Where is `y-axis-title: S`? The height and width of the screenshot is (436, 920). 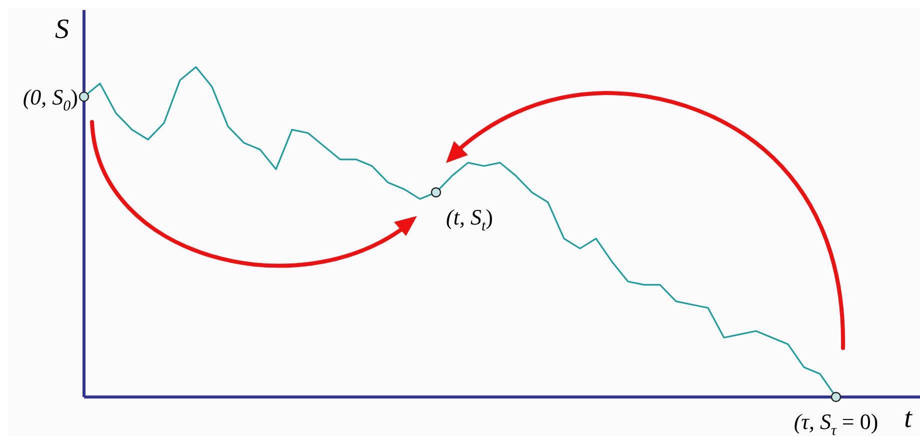
y-axis-title: S is located at coordinates (62, 29).